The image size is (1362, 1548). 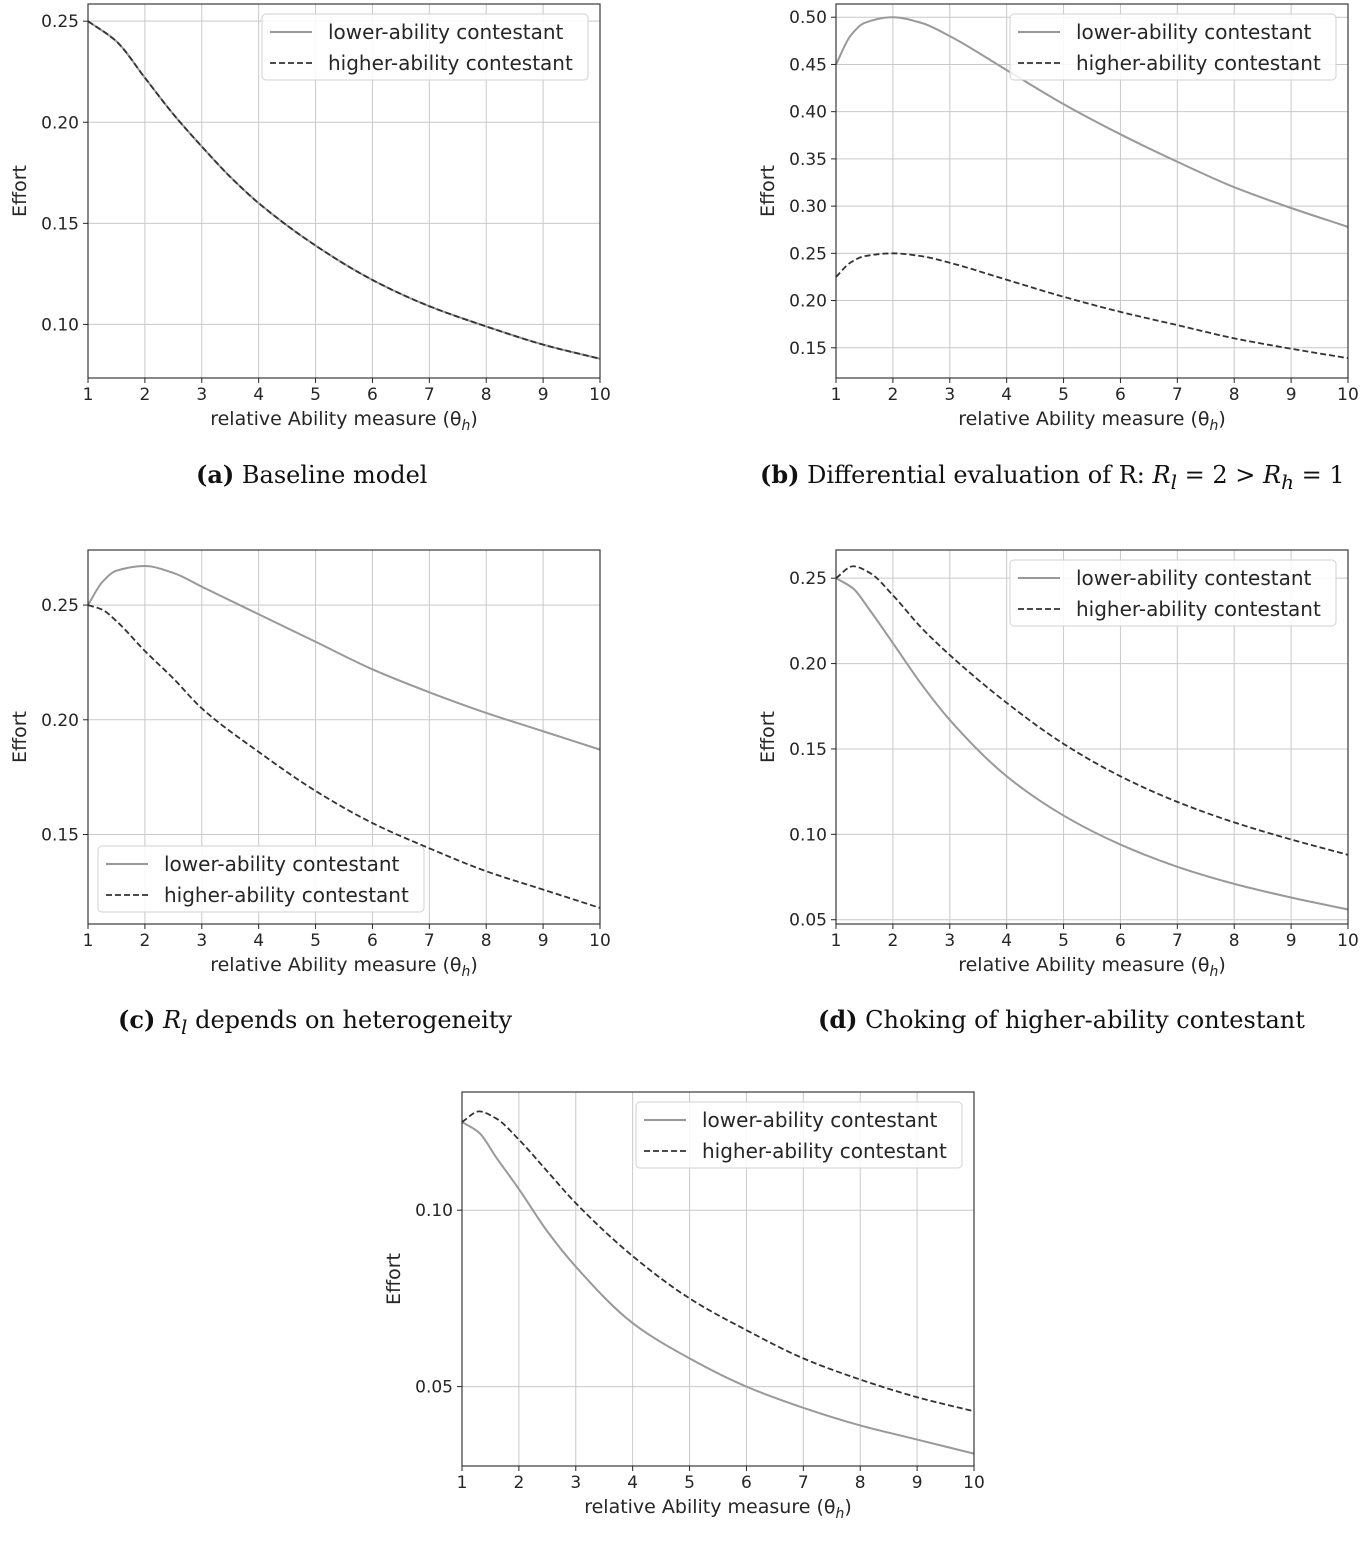 I want to click on x-tick-label: 2, so click(x=518, y=1483).